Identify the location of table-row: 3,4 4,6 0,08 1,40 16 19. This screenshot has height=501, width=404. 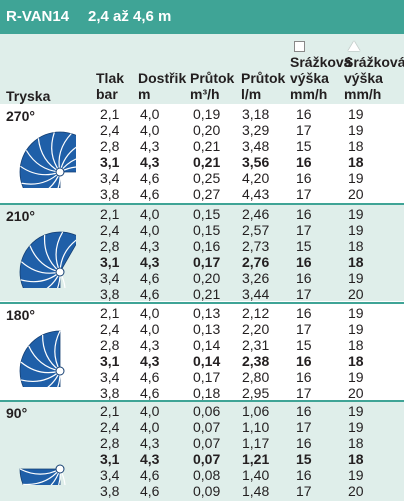
(202, 475).